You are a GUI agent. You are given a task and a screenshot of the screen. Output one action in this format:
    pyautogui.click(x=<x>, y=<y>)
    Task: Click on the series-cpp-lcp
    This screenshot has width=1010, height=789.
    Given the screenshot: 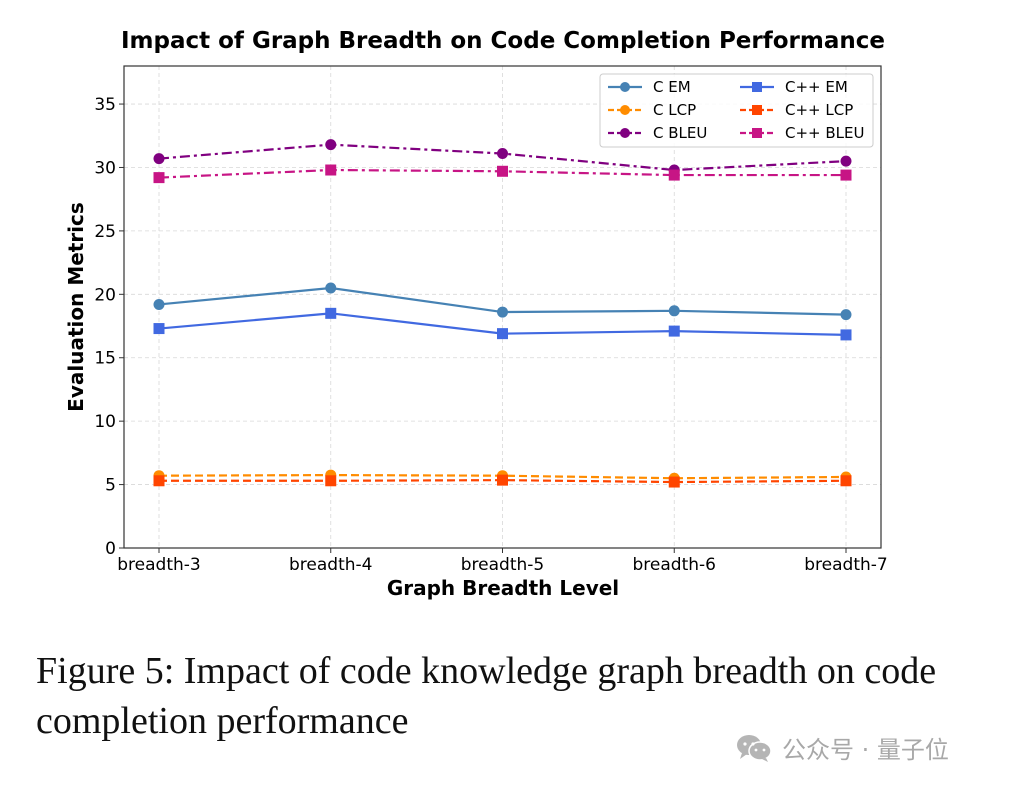 What is the action you would take?
    pyautogui.click(x=502, y=481)
    